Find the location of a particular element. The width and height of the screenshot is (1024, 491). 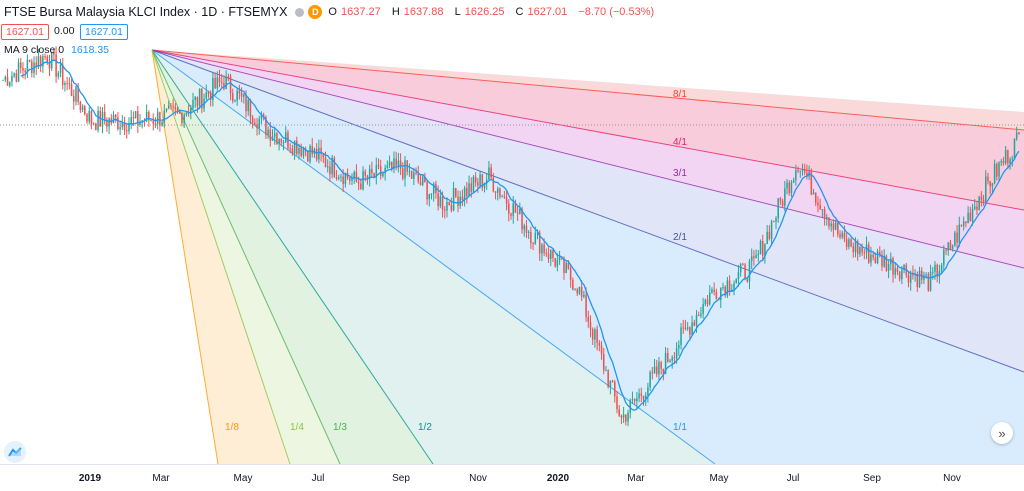

ohlc-high-value: 1637.88 is located at coordinates (423, 12).